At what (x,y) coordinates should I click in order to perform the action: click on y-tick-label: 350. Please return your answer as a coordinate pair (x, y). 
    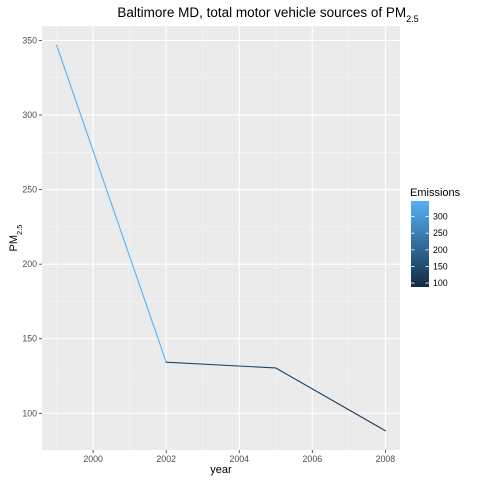
    Looking at the image, I should click on (29, 40).